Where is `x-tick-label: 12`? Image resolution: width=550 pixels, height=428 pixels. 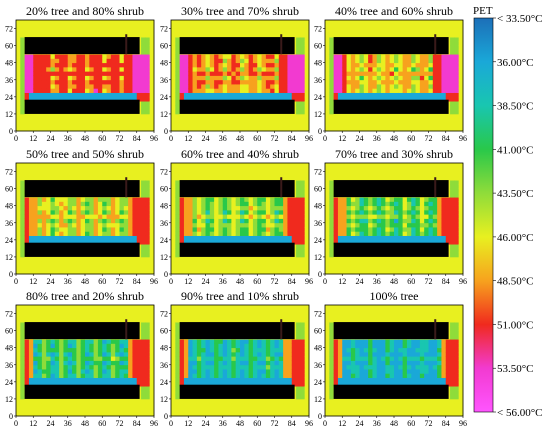 x-tick-label: 12 is located at coordinates (342, 138).